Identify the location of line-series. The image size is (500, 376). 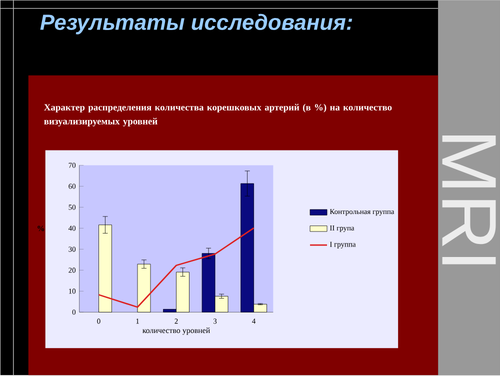
(176, 268).